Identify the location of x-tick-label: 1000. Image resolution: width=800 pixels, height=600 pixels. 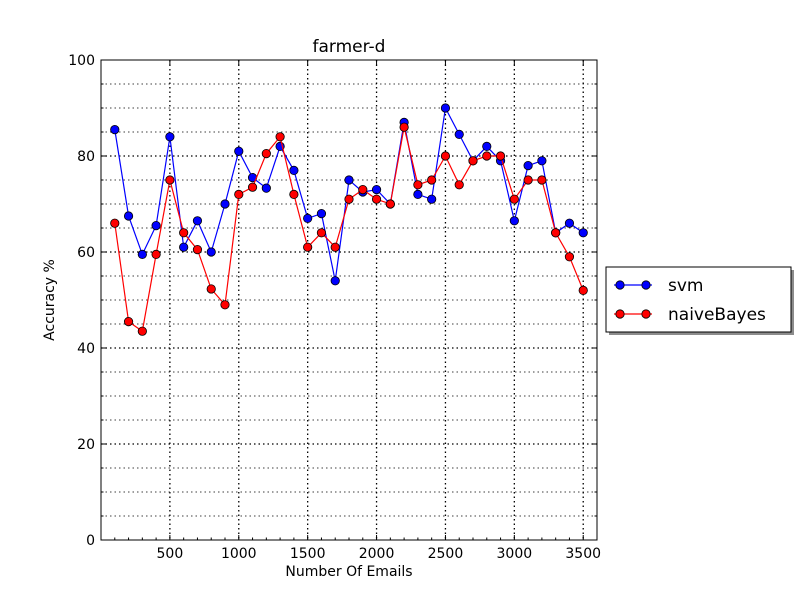
(239, 554).